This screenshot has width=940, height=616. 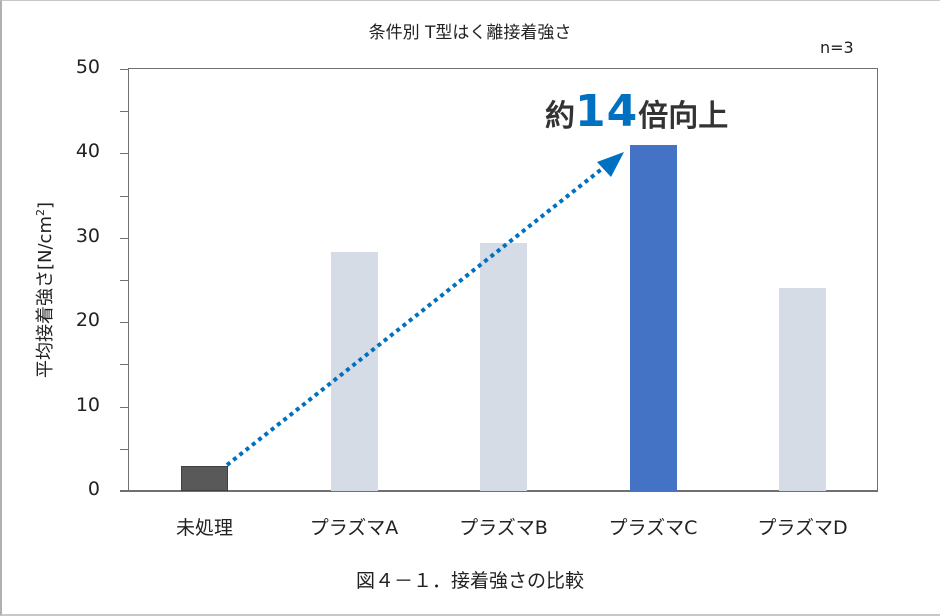 I want to click on x-tick-label: プラズマD, so click(x=802, y=528).